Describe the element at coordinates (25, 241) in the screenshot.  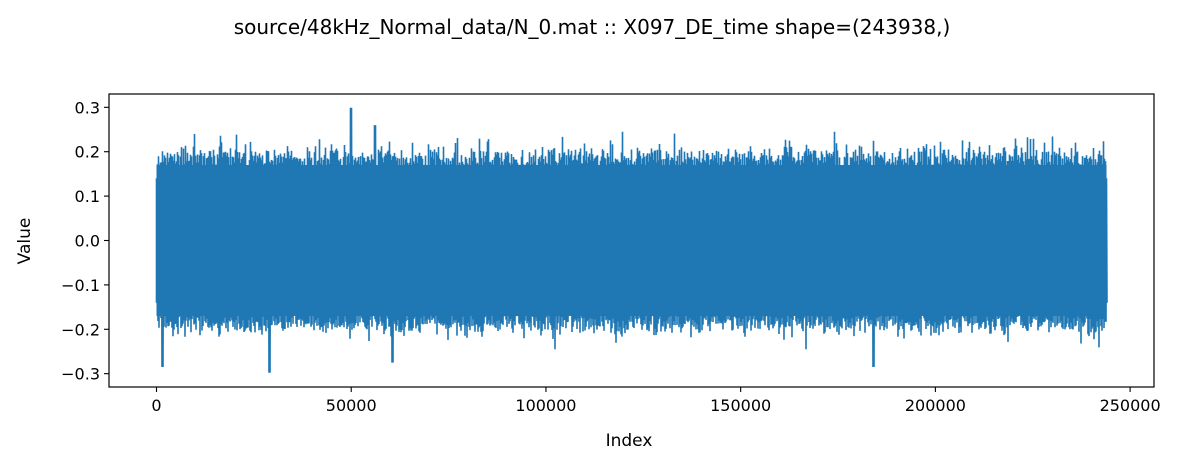
I see `y-axis-label: Value` at that location.